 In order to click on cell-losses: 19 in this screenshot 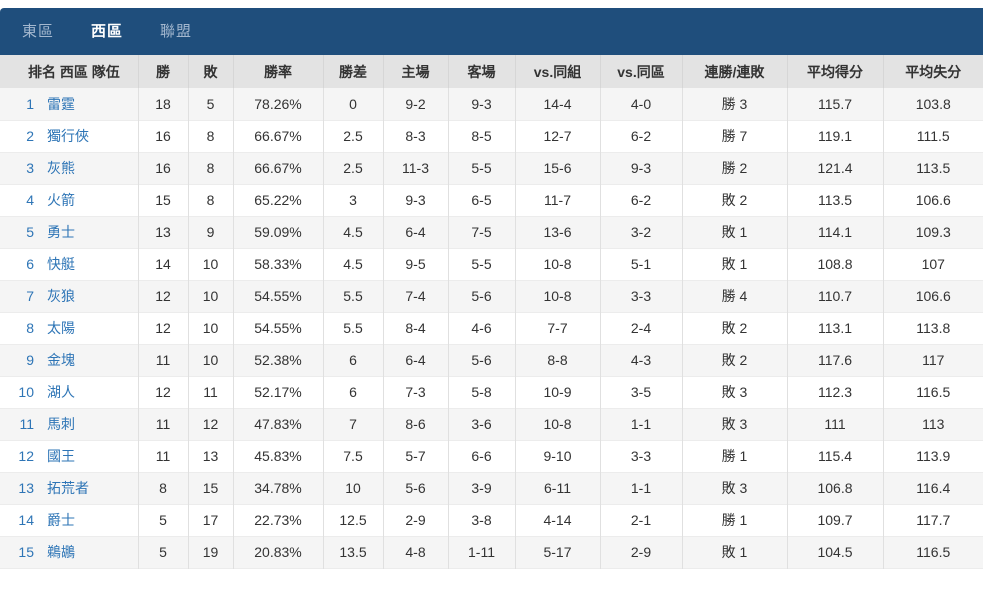, I will do `click(210, 552)`.